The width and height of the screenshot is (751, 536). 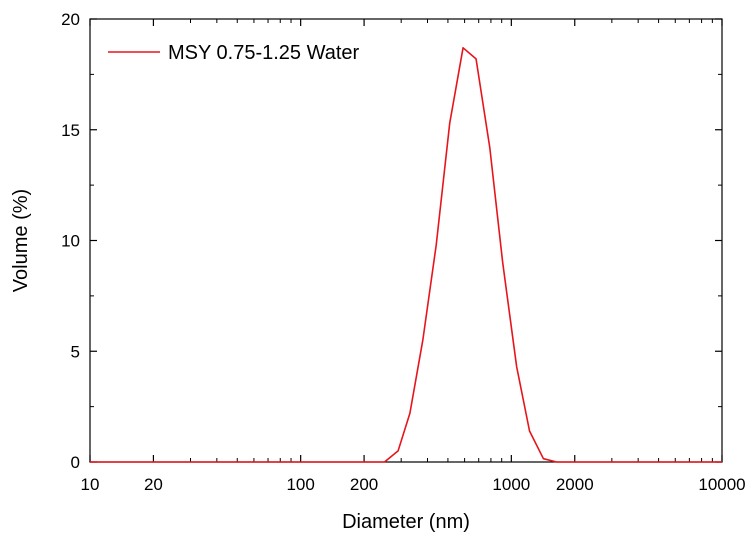 What do you see at coordinates (90, 484) in the screenshot?
I see `x-tick-label: 10` at bounding box center [90, 484].